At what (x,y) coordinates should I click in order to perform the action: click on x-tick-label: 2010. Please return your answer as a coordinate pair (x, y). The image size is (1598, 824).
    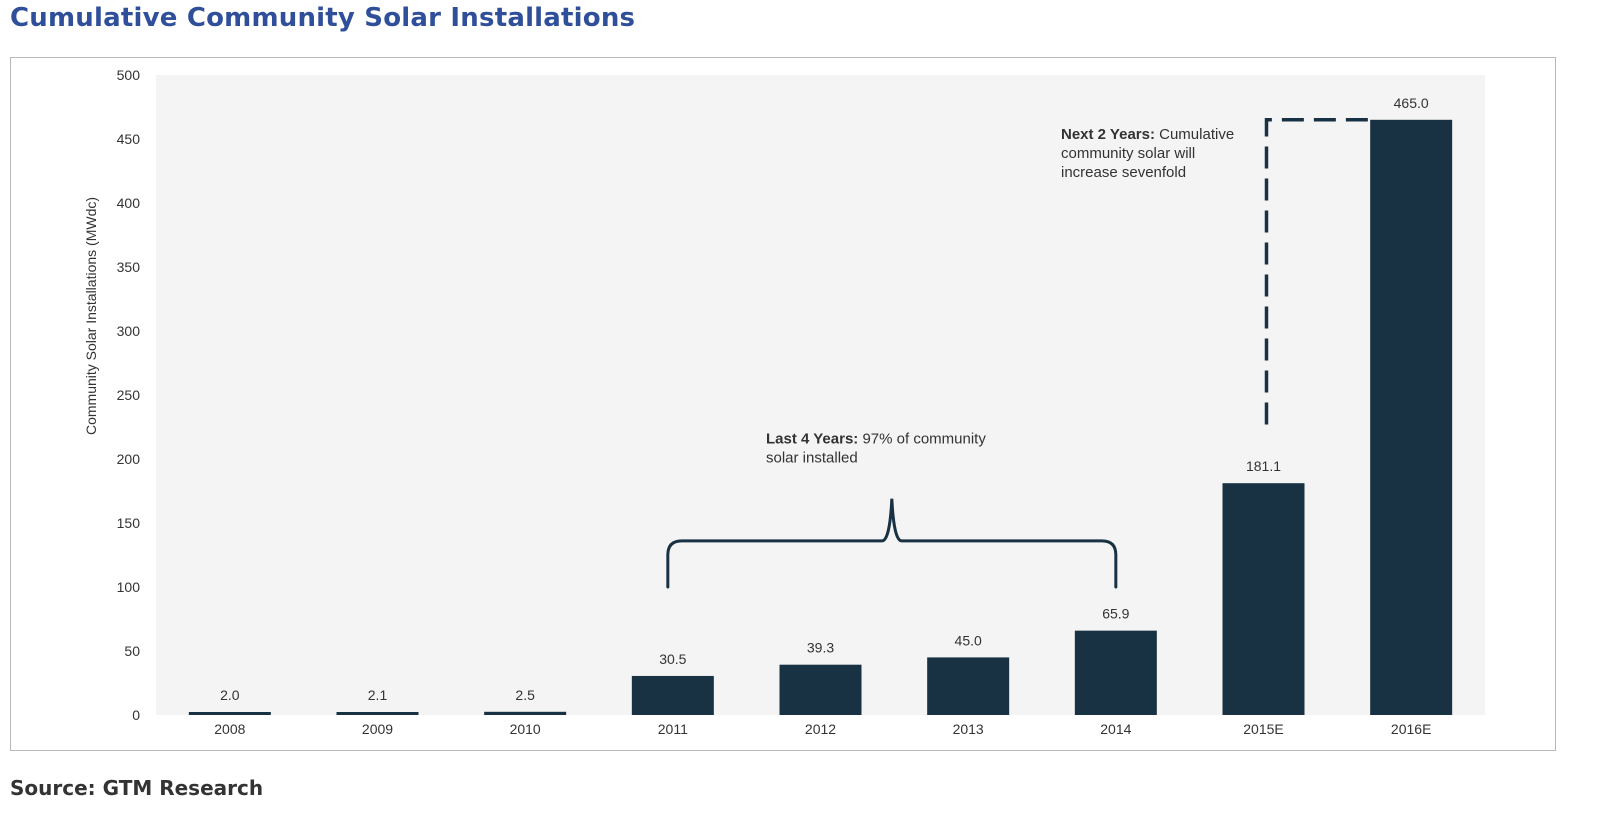
    Looking at the image, I should click on (525, 729).